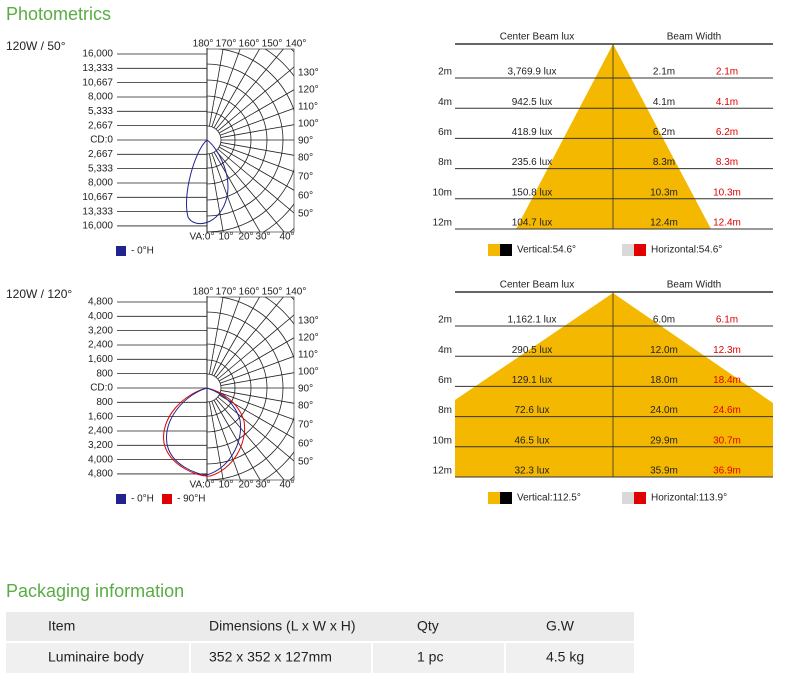  Describe the element at coordinates (664, 223) in the screenshot. I see `beam-width-v: 12.4m` at that location.